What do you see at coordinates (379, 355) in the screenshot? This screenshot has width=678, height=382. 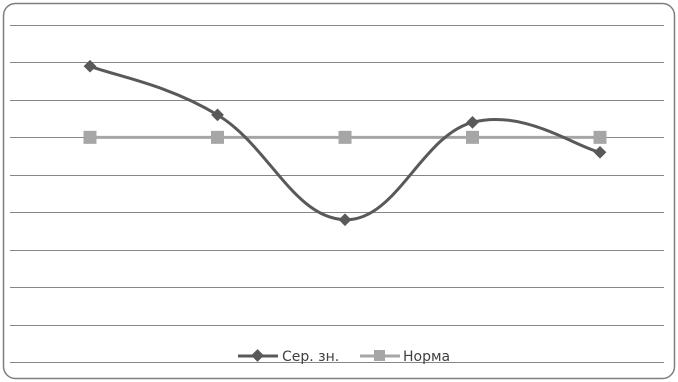 I see `legend-square-icon` at bounding box center [379, 355].